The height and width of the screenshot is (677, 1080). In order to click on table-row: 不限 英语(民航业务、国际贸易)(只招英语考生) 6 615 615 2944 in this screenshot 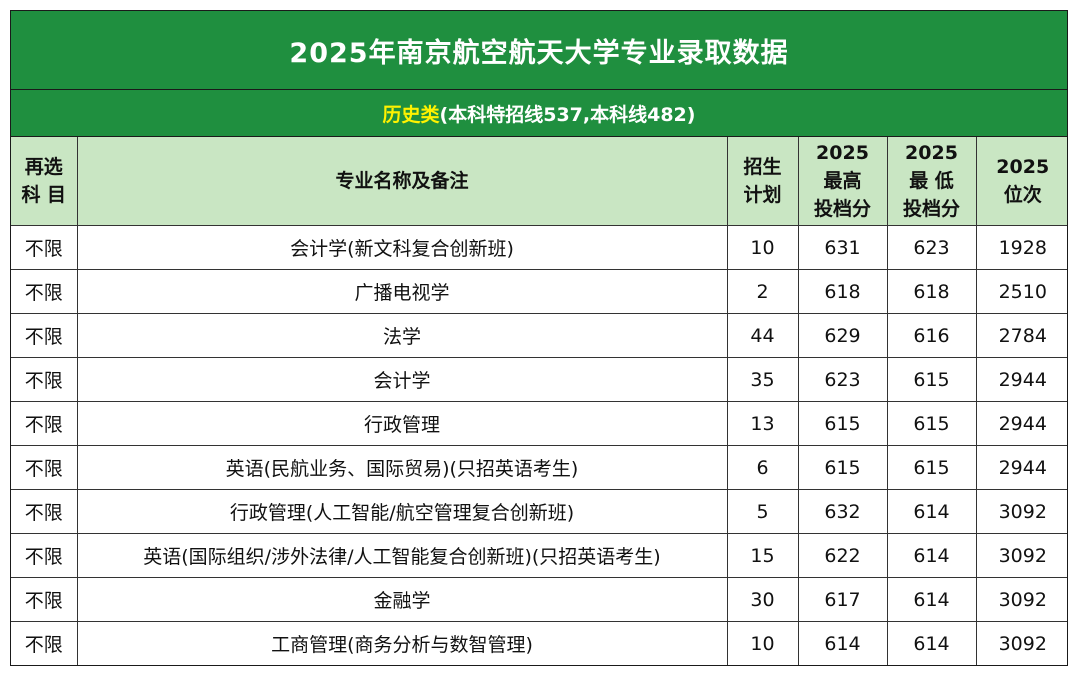, I will do `click(539, 467)`.